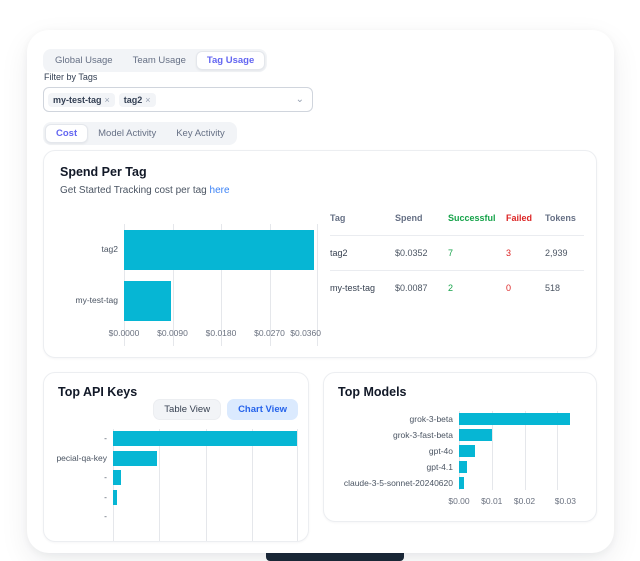  I want to click on top-models-title: Top Models, so click(372, 392).